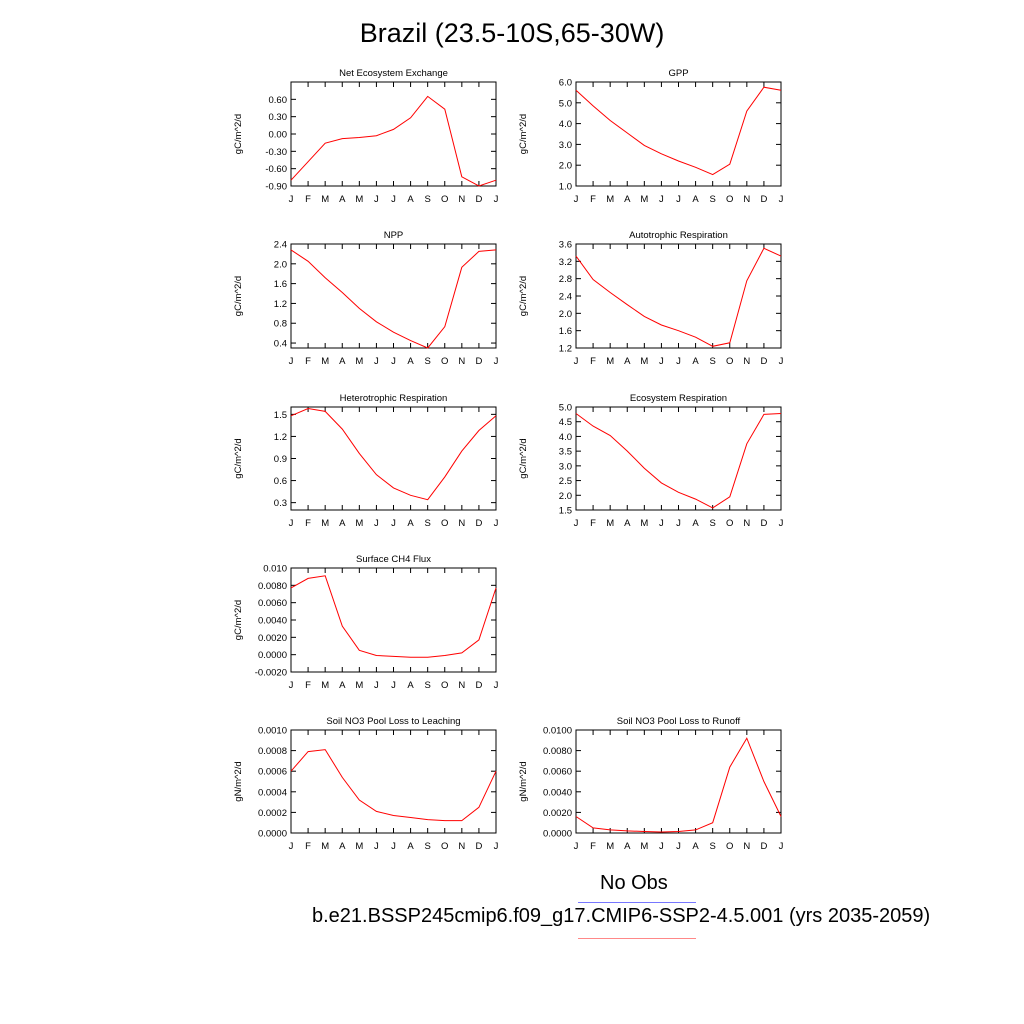 This screenshot has height=1024, width=1024. I want to click on subplot-title: Ecosystem Respiration, so click(678, 398).